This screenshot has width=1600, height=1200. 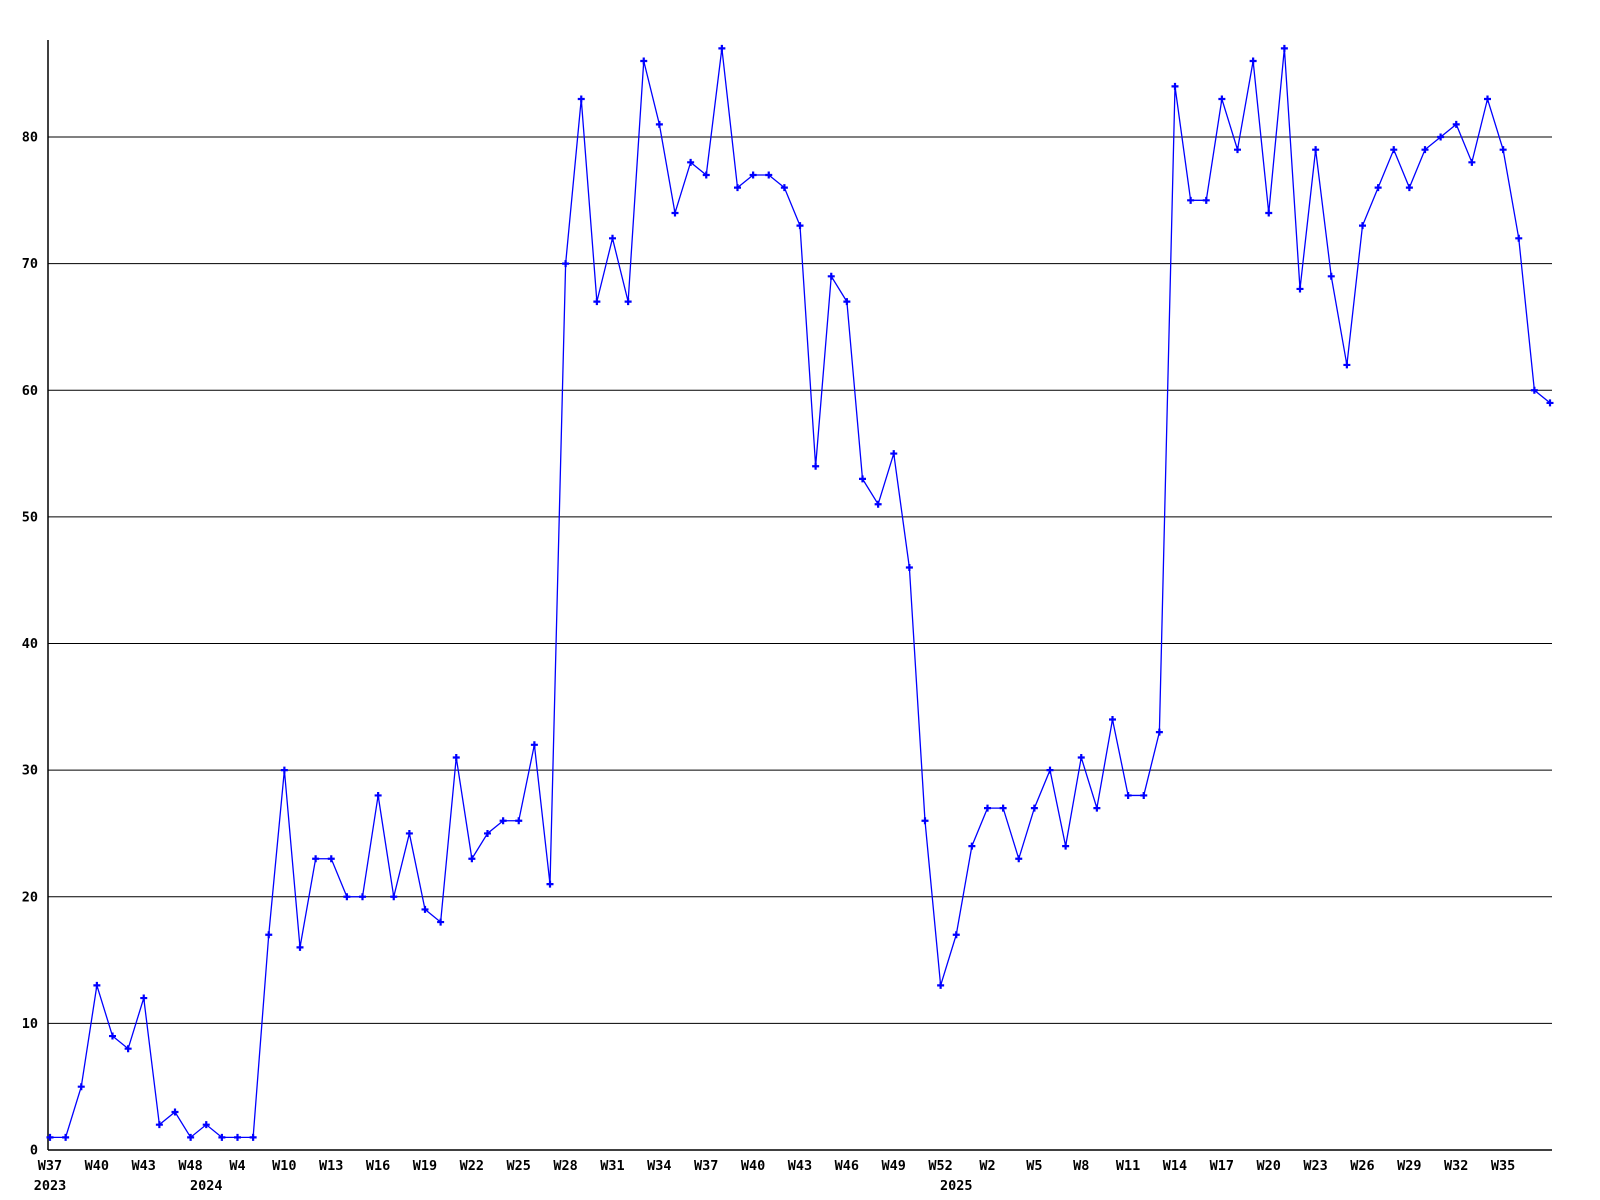 I want to click on x-axis-tick-label: W37, so click(x=50, y=1166).